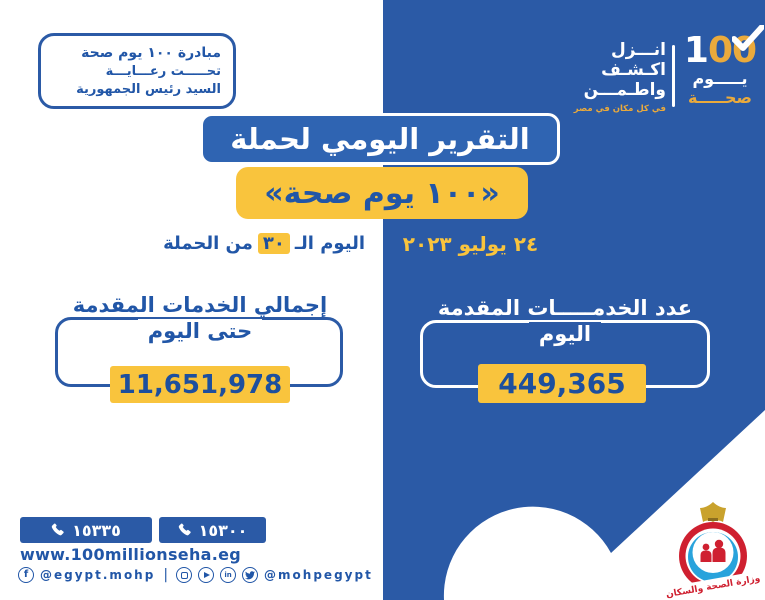  I want to click on crescent-family-icon, so click(713, 556).